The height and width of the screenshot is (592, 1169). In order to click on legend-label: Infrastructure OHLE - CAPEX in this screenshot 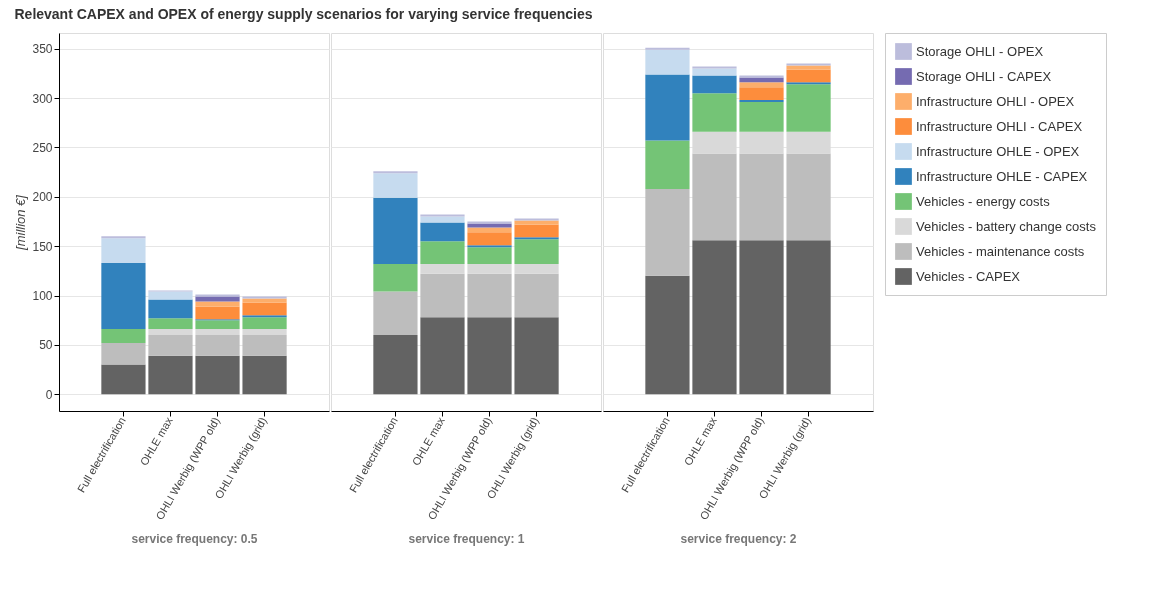, I will do `click(1002, 176)`.